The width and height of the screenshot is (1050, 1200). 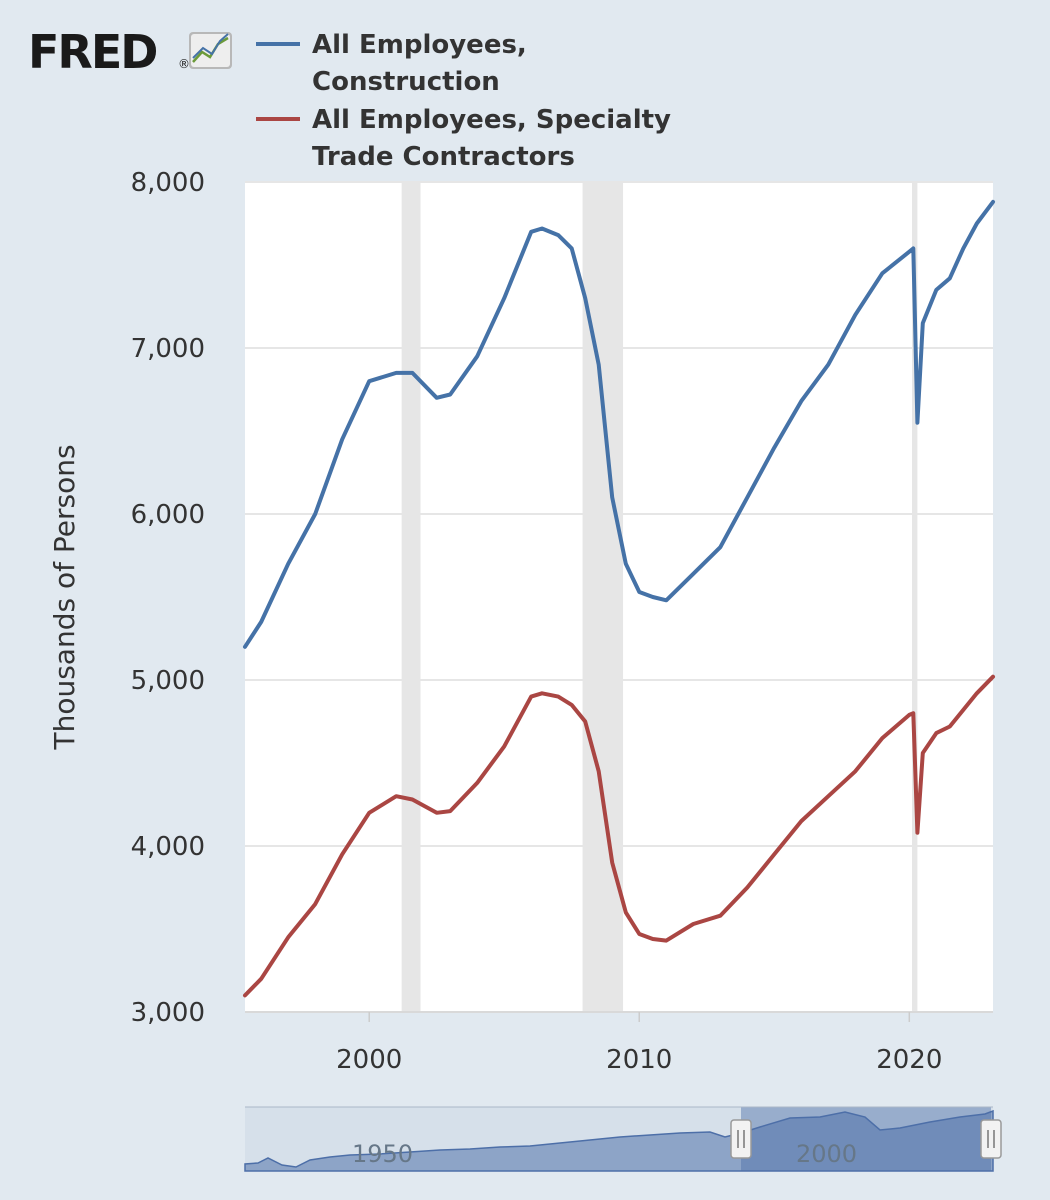 I want to click on x-axis-ticks: 2000 2010 2020, so click(x=619, y=1043).